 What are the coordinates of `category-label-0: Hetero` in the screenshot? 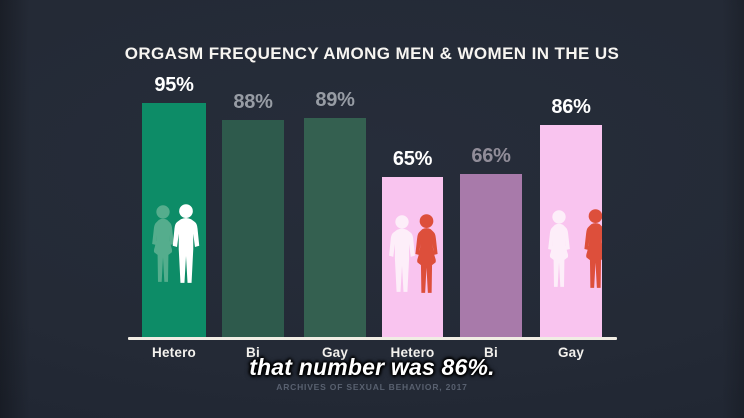 It's located at (174, 352).